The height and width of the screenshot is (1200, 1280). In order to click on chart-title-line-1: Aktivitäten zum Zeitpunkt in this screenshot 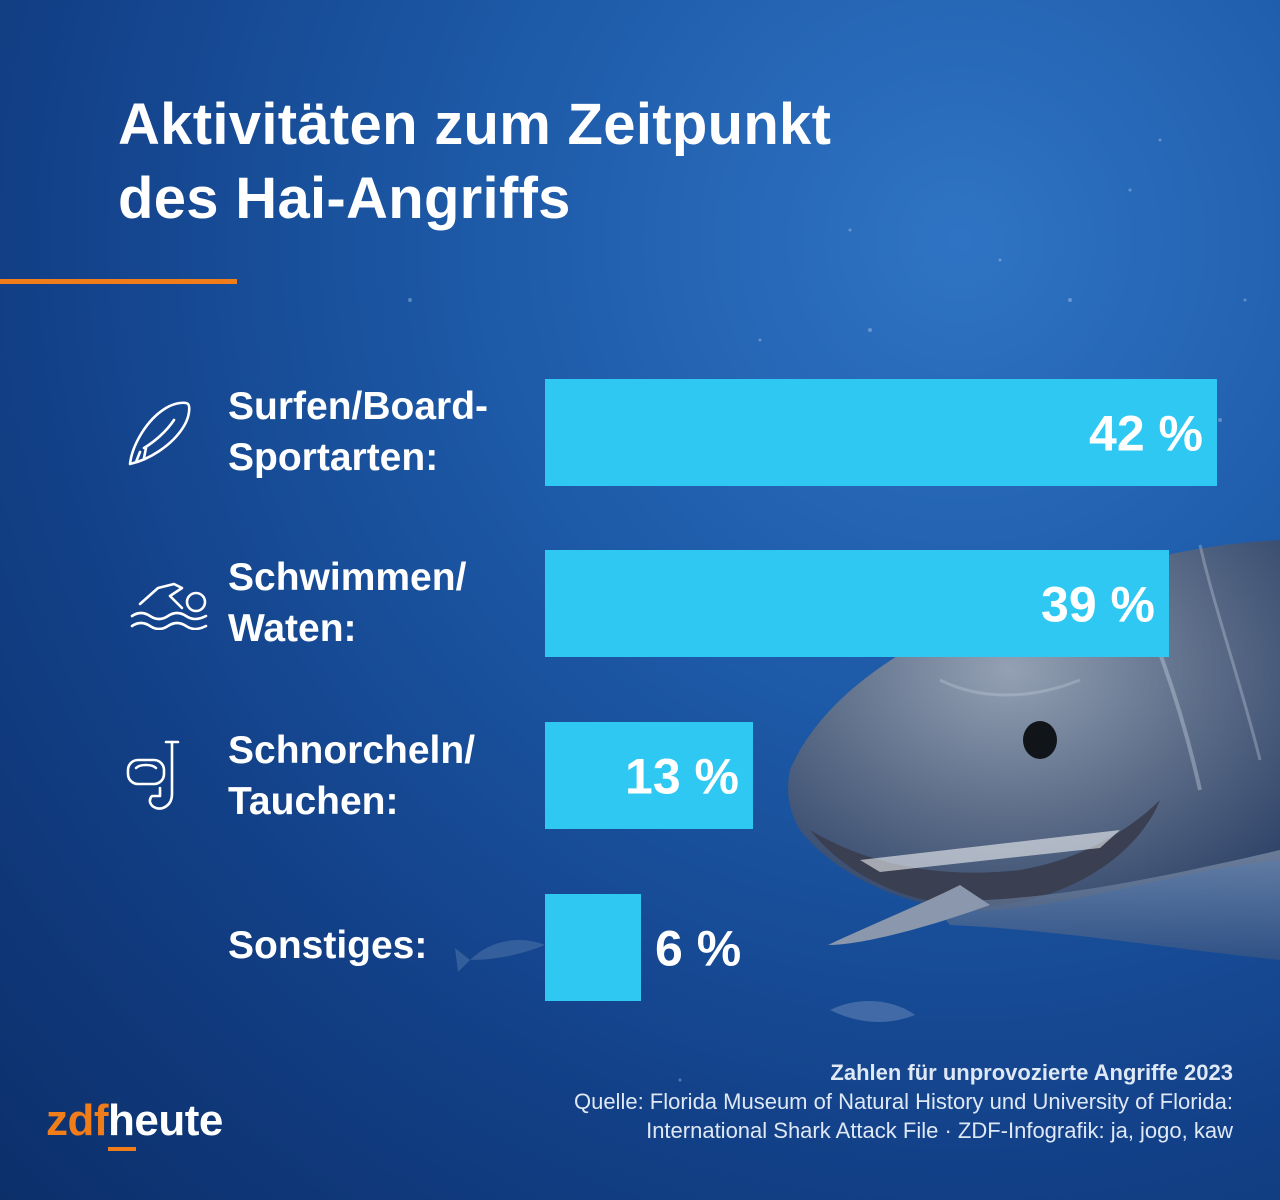, I will do `click(475, 124)`.